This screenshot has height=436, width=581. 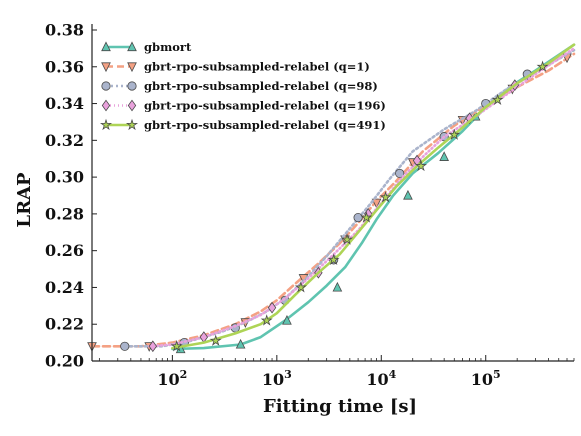 What do you see at coordinates (277, 378) in the screenshot?
I see `x-tick-label: 10³` at bounding box center [277, 378].